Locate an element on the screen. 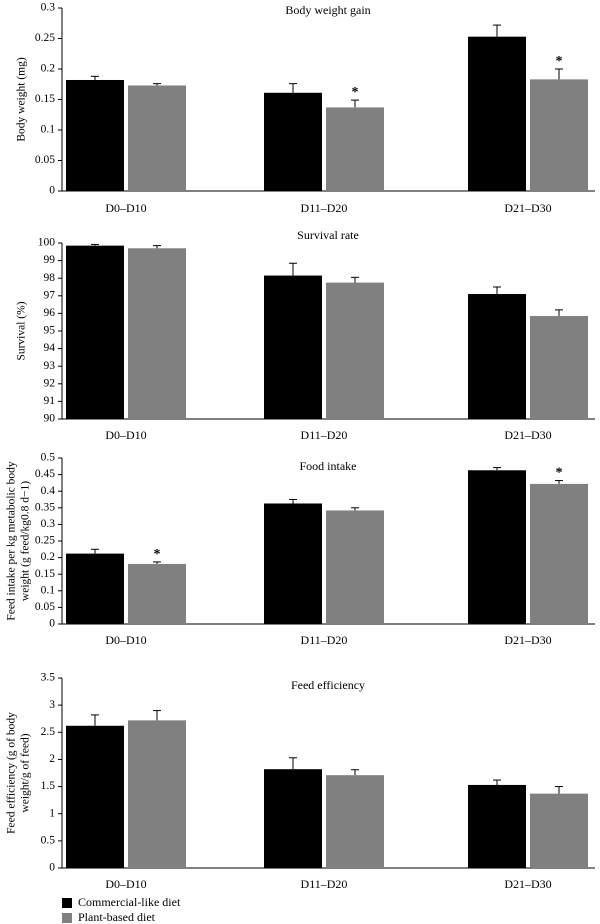 The width and height of the screenshot is (600, 924). chart3-y-axis-label: weight (g feed/kg0.8 d−1) is located at coordinates (26, 541).